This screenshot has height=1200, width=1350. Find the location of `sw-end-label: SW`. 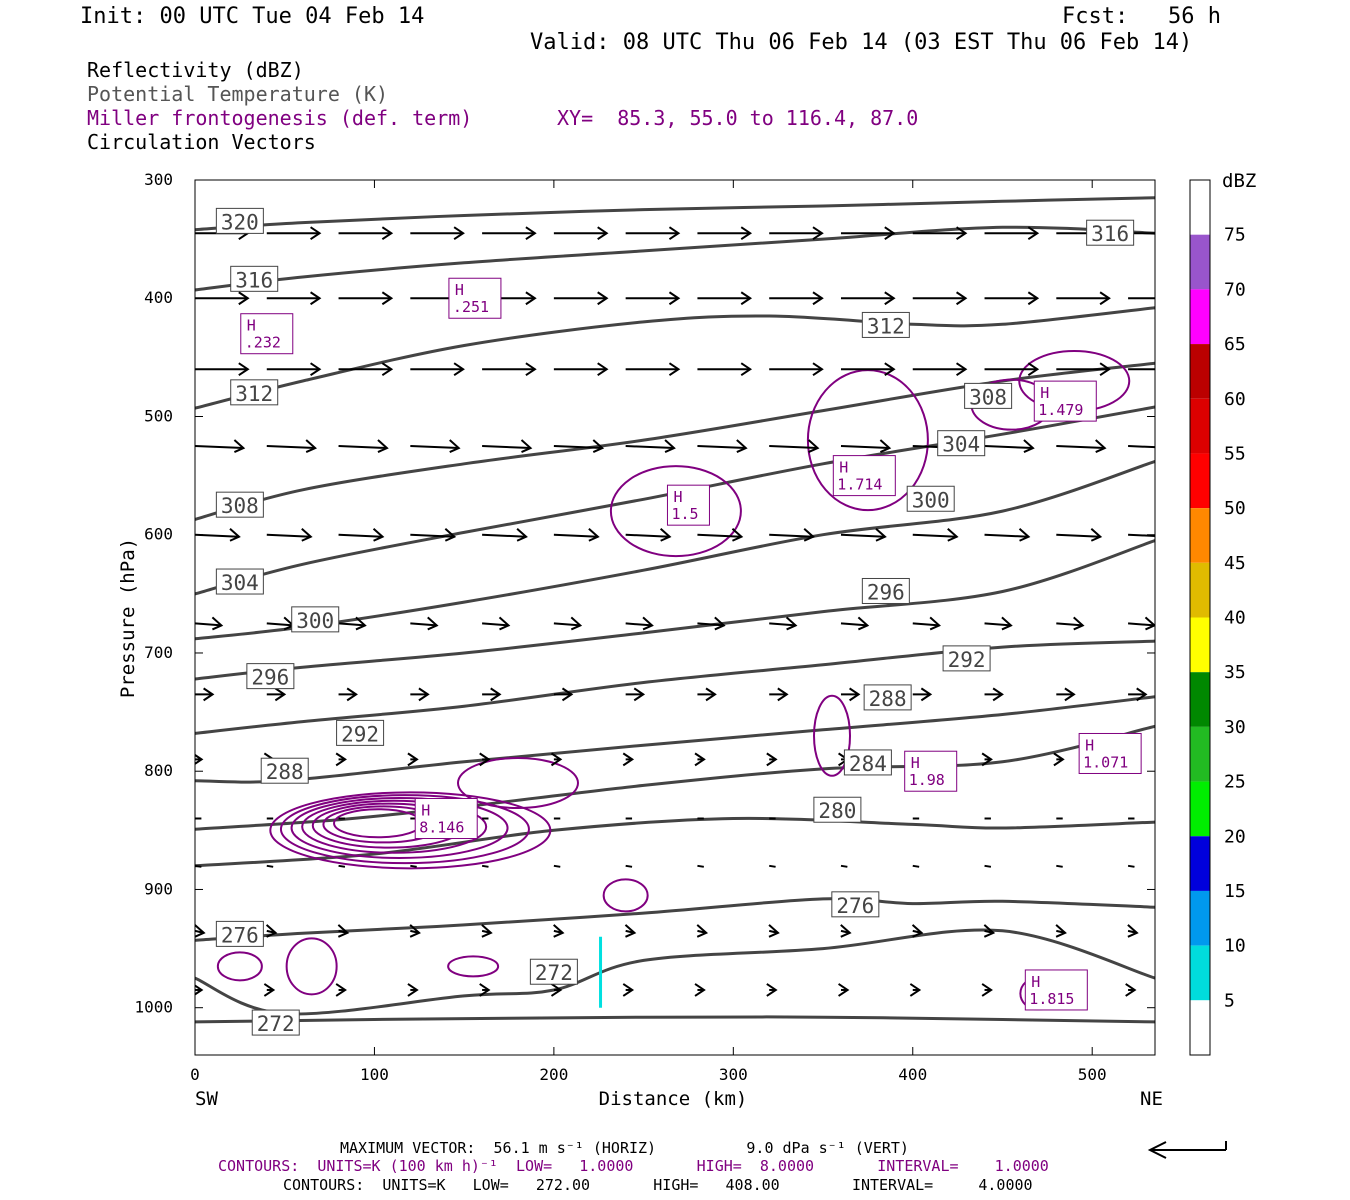

sw-end-label: SW is located at coordinates (206, 1099).